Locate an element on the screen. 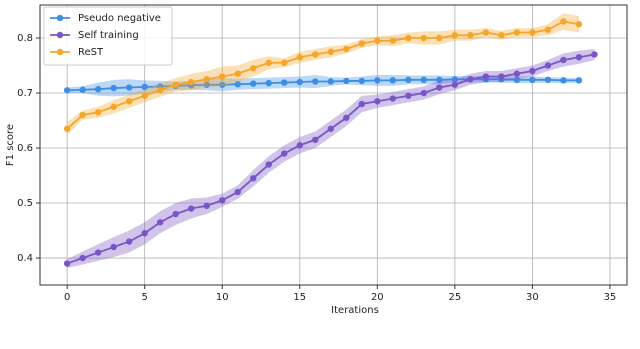  y-axis-label: F1 score is located at coordinates (10, 145).